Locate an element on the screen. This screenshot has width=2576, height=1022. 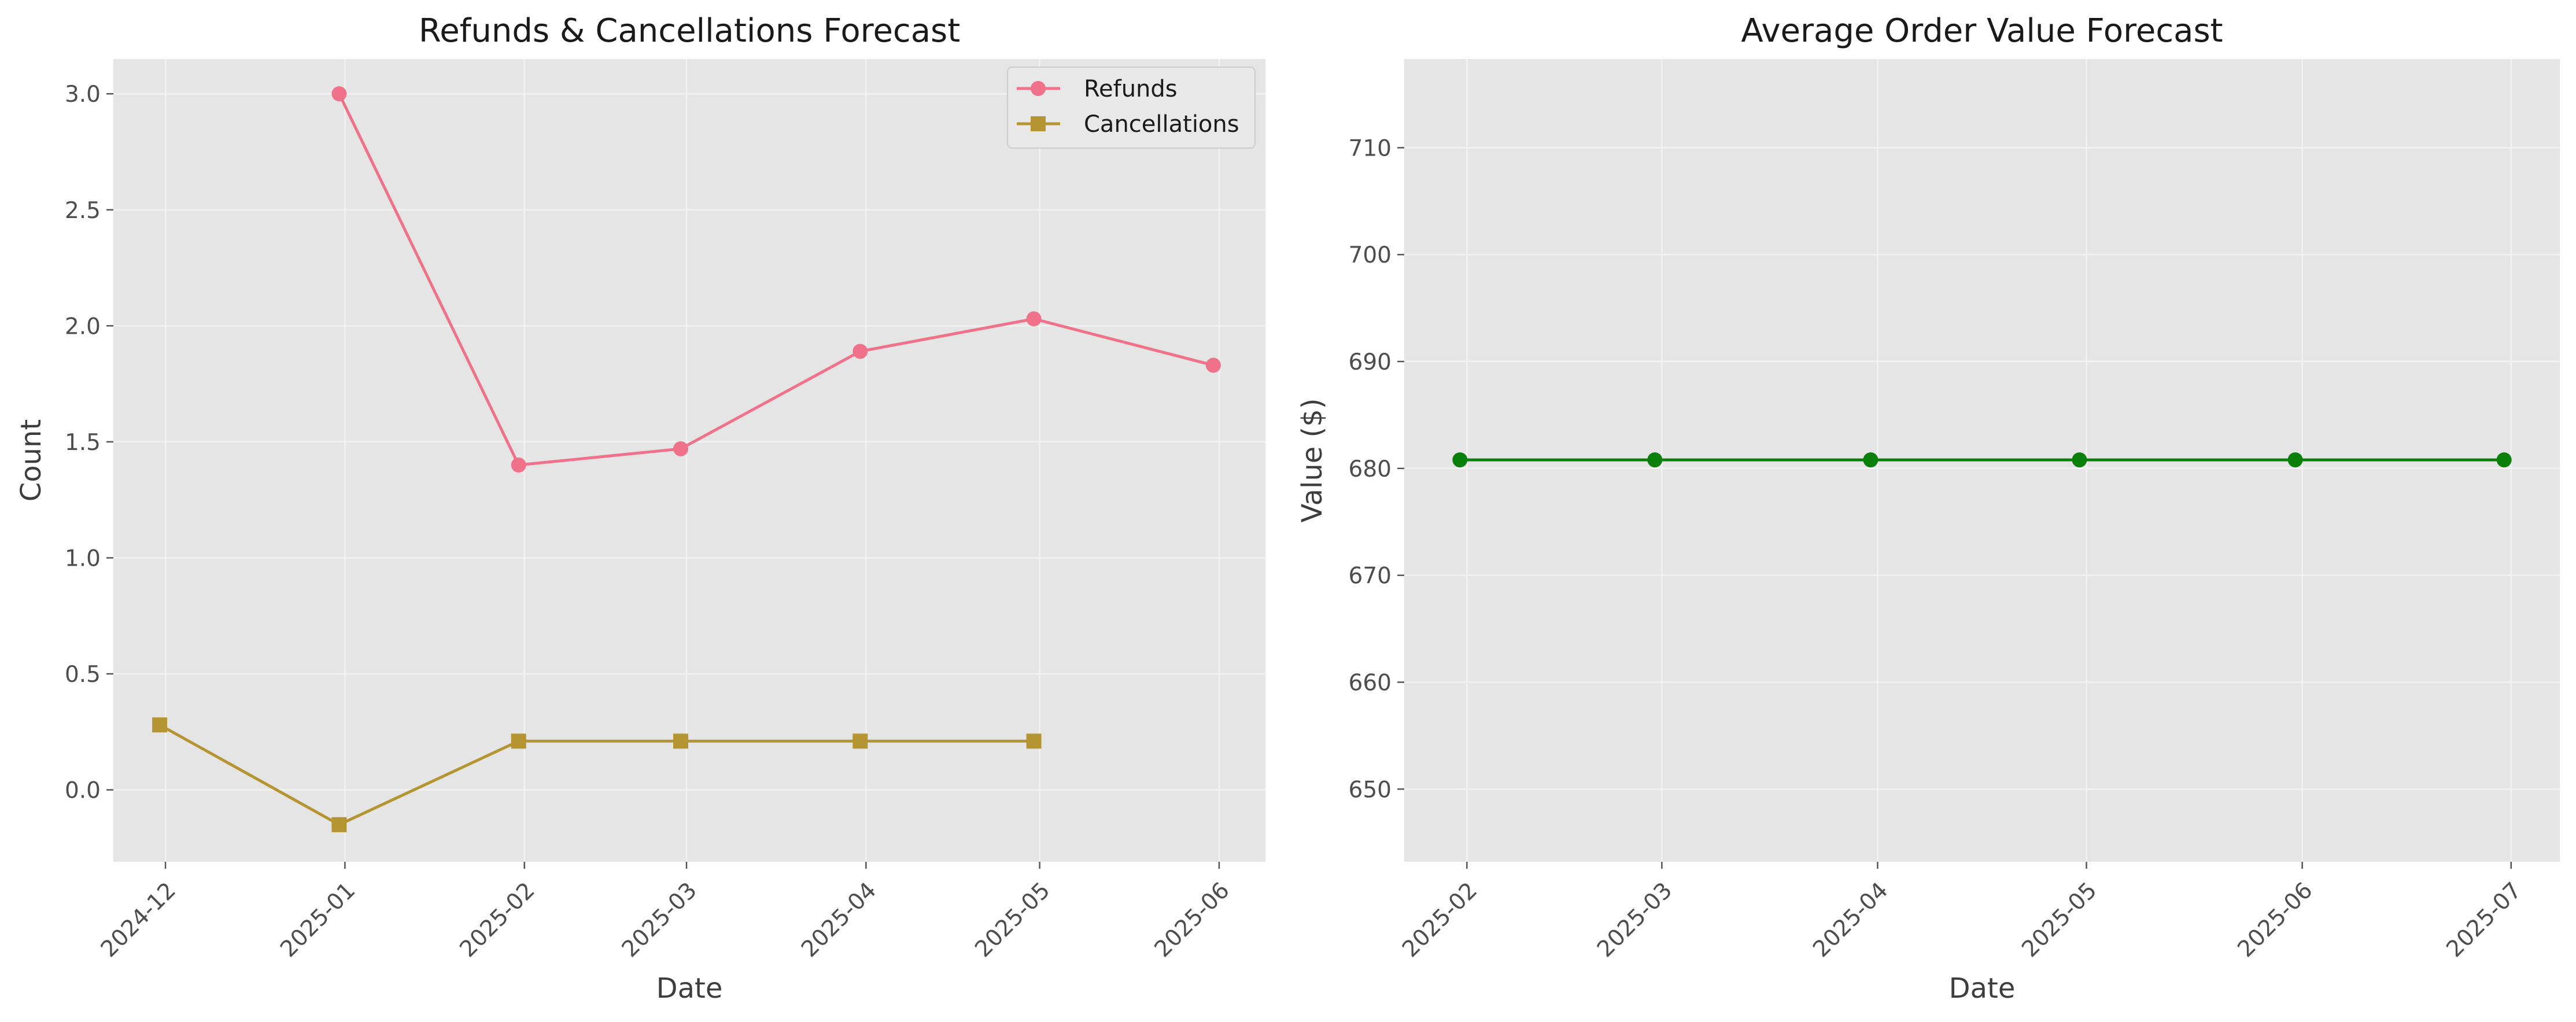
x-tick-label: 2025-01 is located at coordinates (317, 919).